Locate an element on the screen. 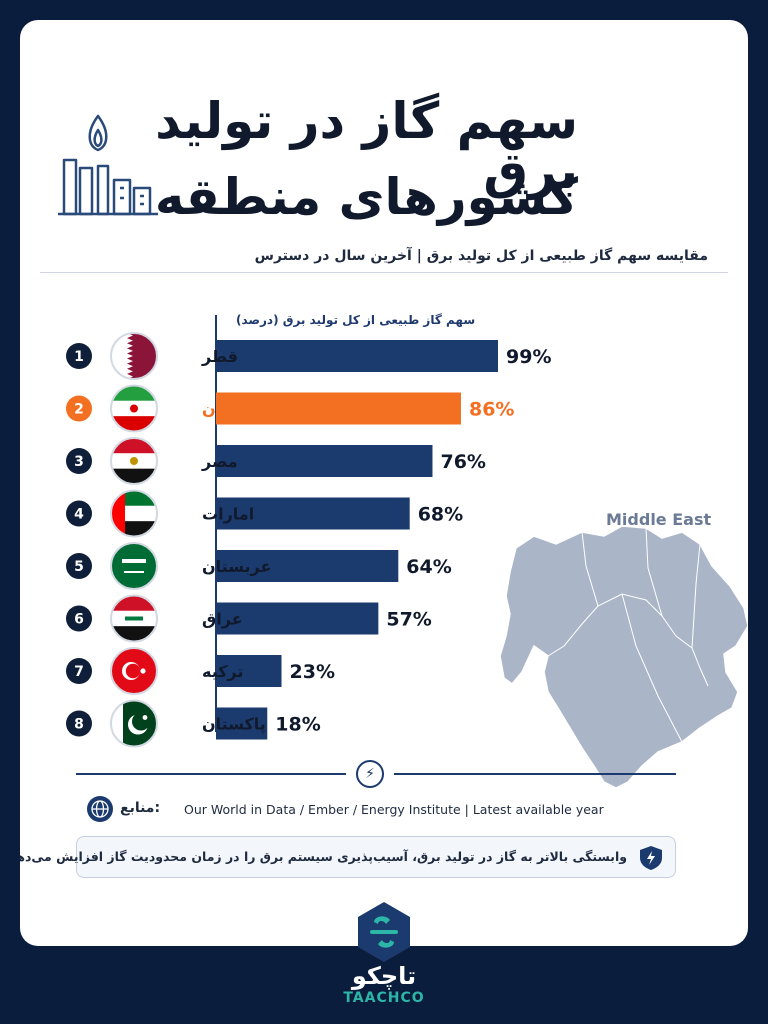 The image size is (768, 1024). category-label-3: مصر is located at coordinates (219, 461).